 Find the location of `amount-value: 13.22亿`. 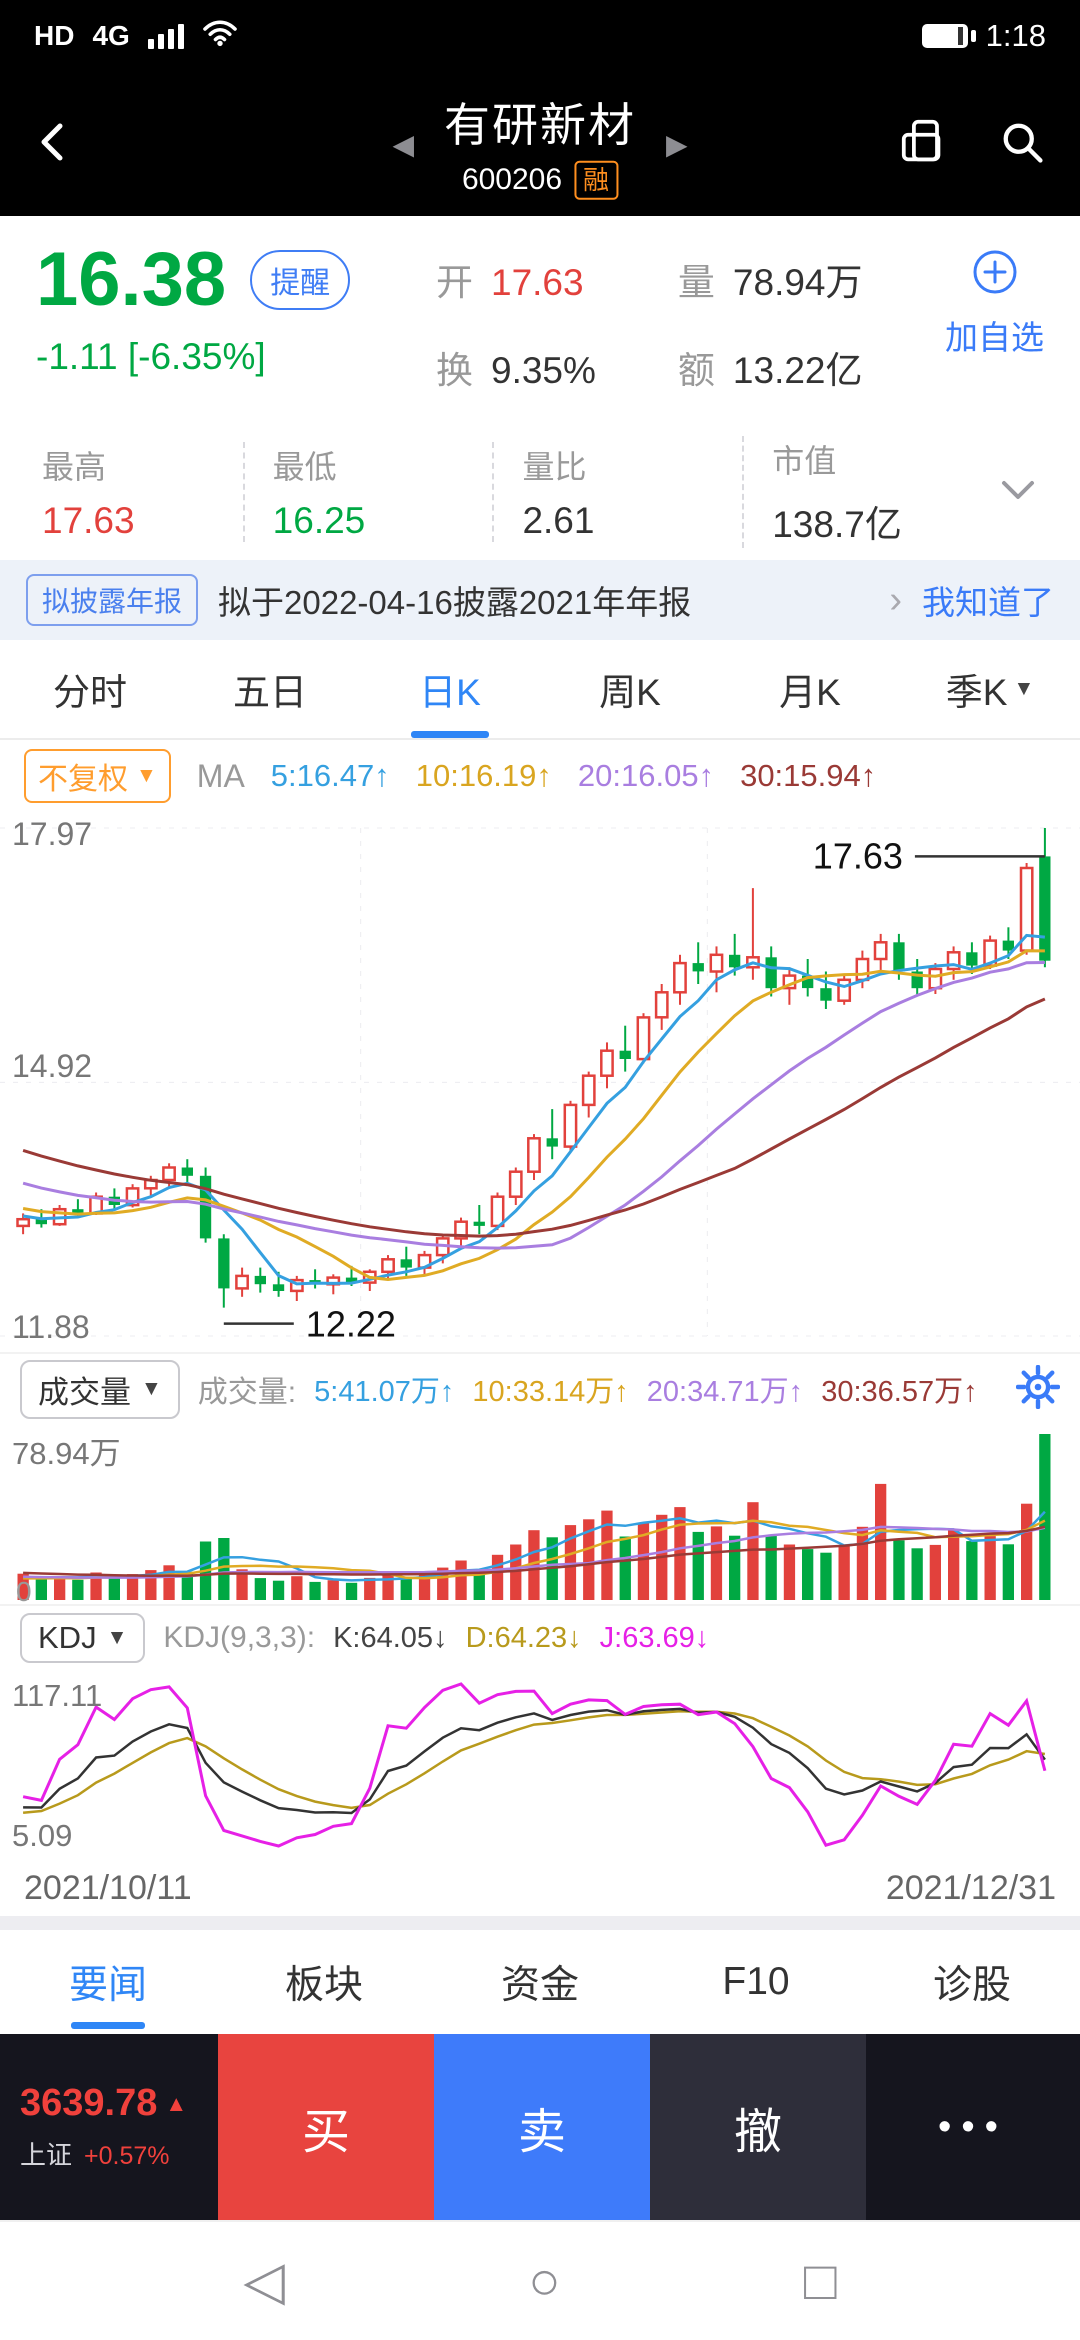

amount-value: 13.22亿 is located at coordinates (797, 370).